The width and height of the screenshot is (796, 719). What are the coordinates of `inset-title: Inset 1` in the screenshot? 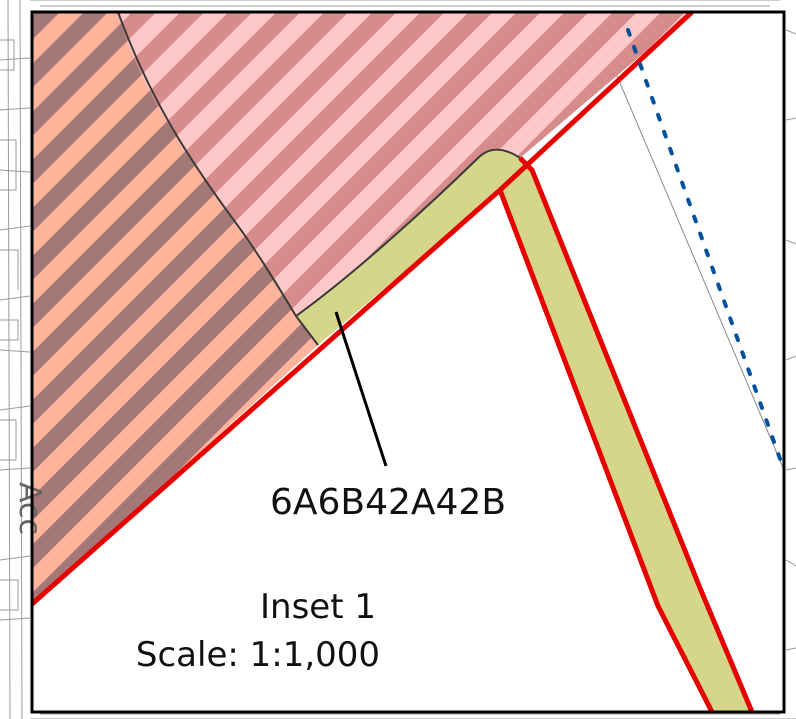 It's located at (318, 607).